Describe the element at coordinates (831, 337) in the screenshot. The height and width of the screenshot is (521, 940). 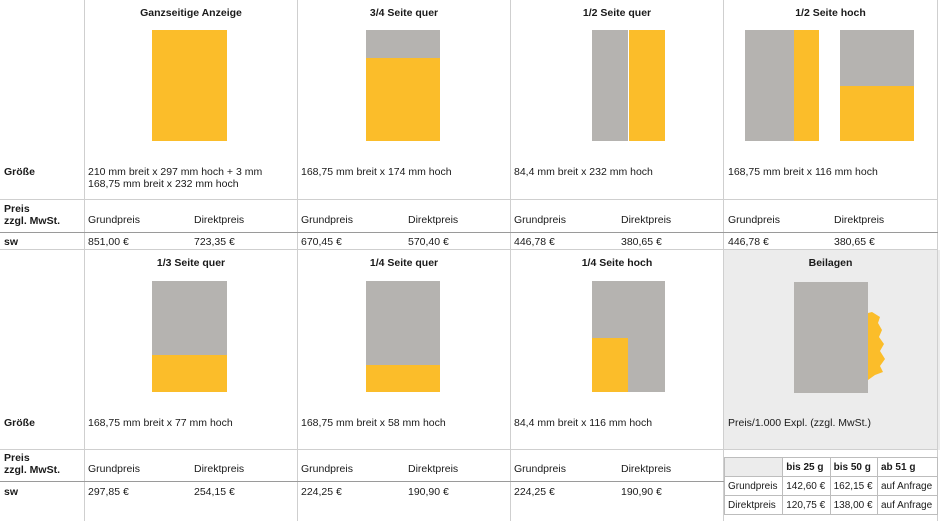
I see `insert-page-shape` at that location.